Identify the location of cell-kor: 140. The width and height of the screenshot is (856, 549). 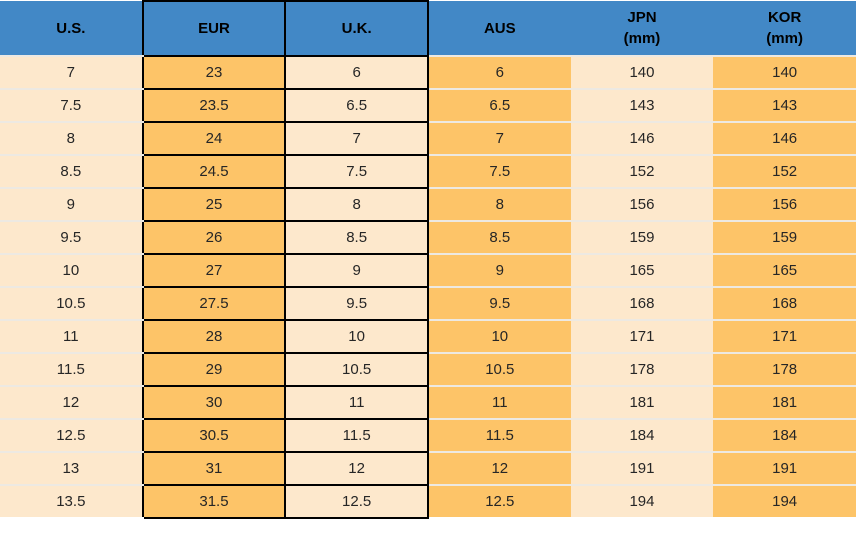
(784, 73).